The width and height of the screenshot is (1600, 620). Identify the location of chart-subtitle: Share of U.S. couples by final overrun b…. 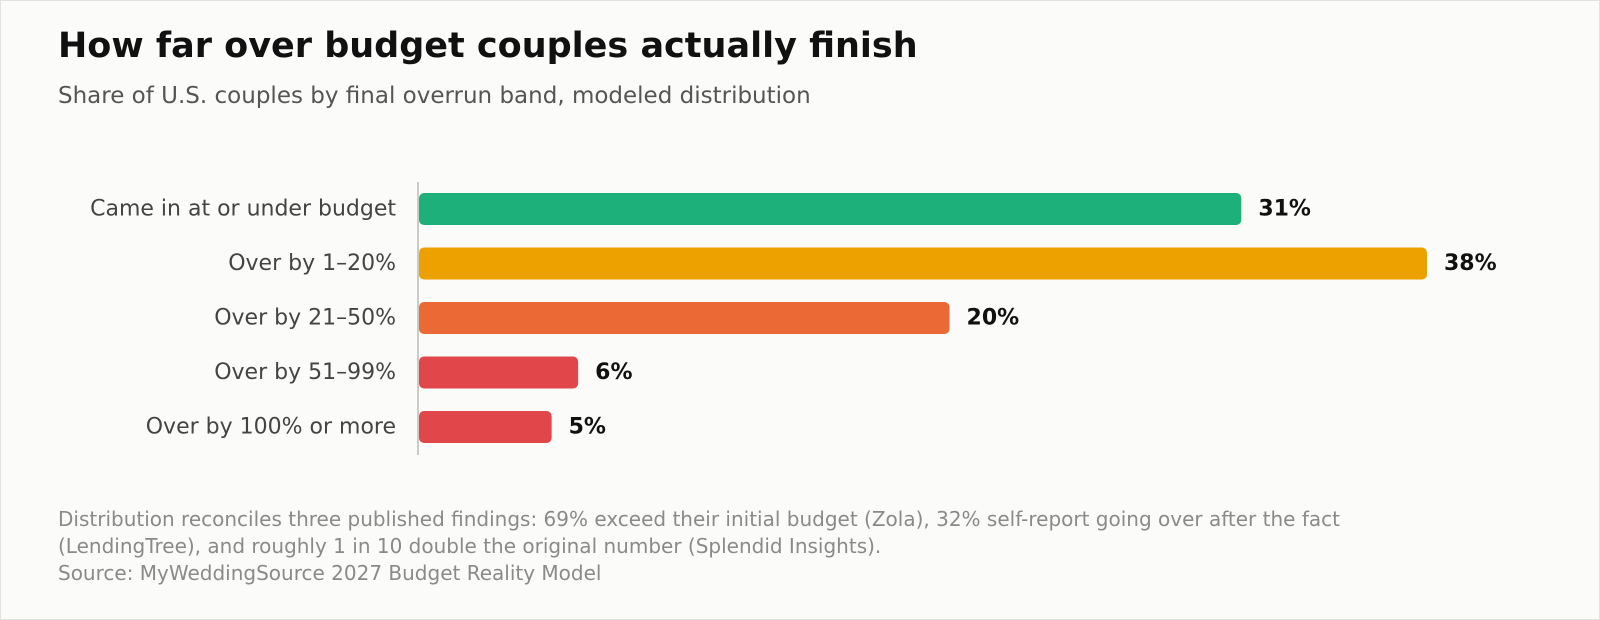
(434, 96).